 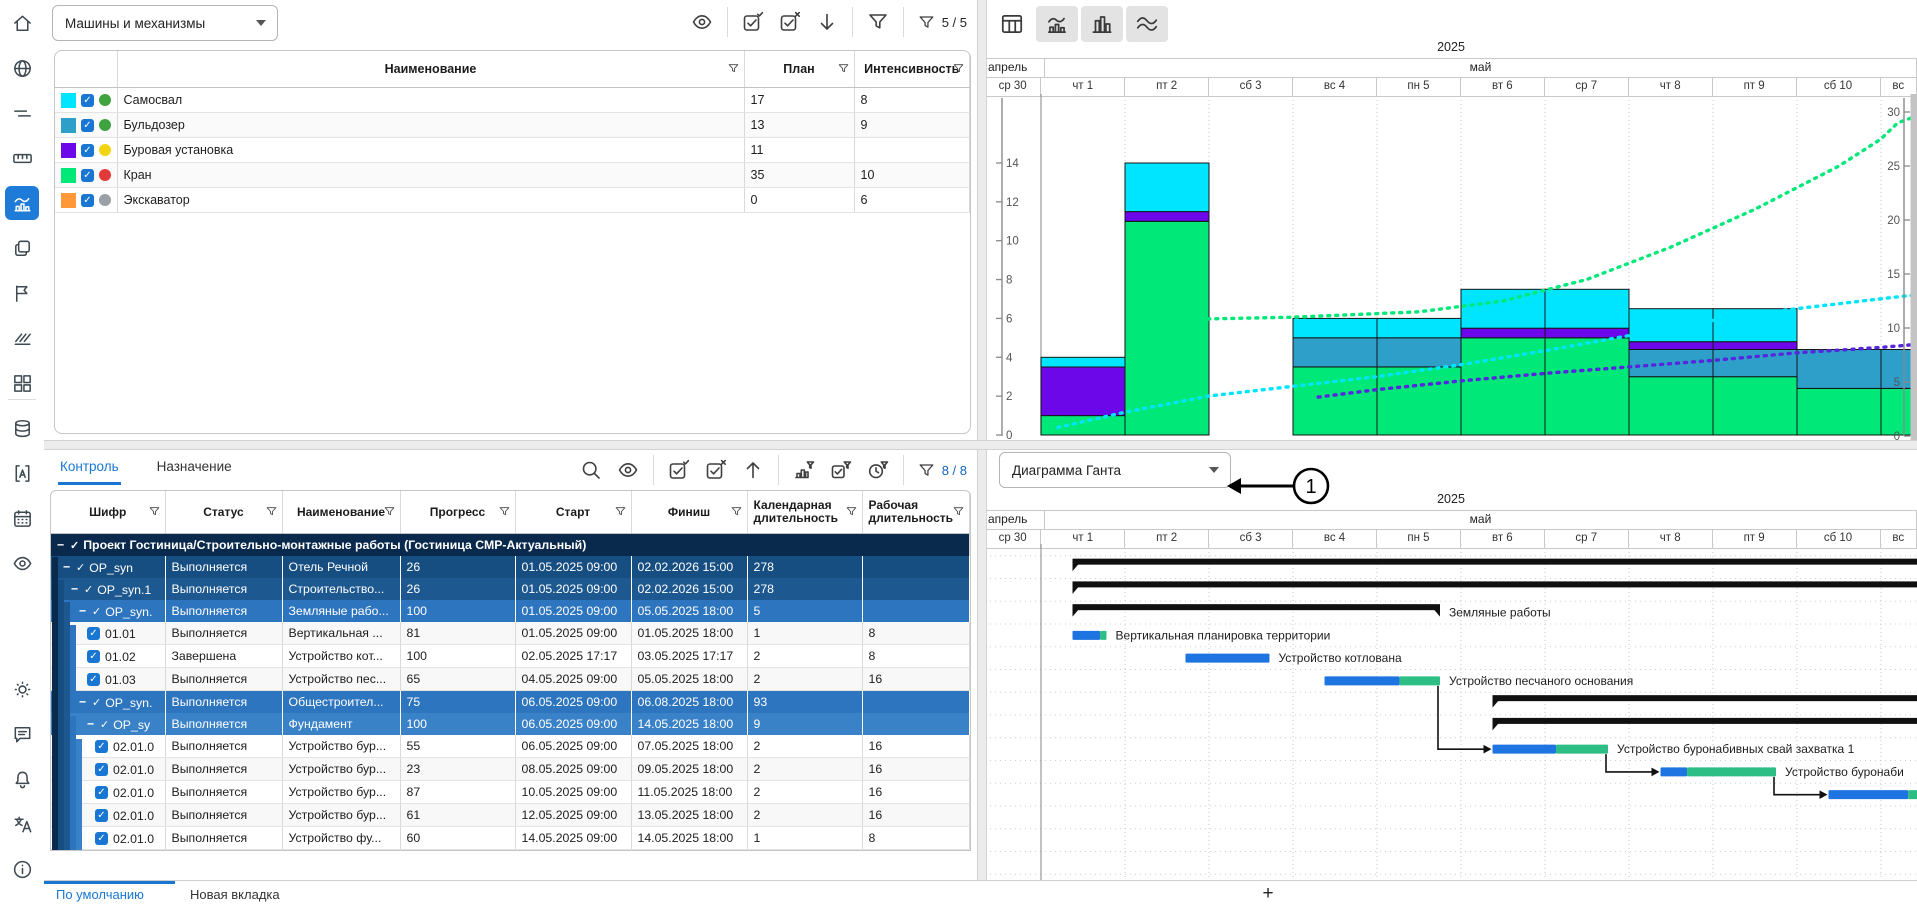 What do you see at coordinates (753, 470) in the screenshot?
I see `arrow-up-icon` at bounding box center [753, 470].